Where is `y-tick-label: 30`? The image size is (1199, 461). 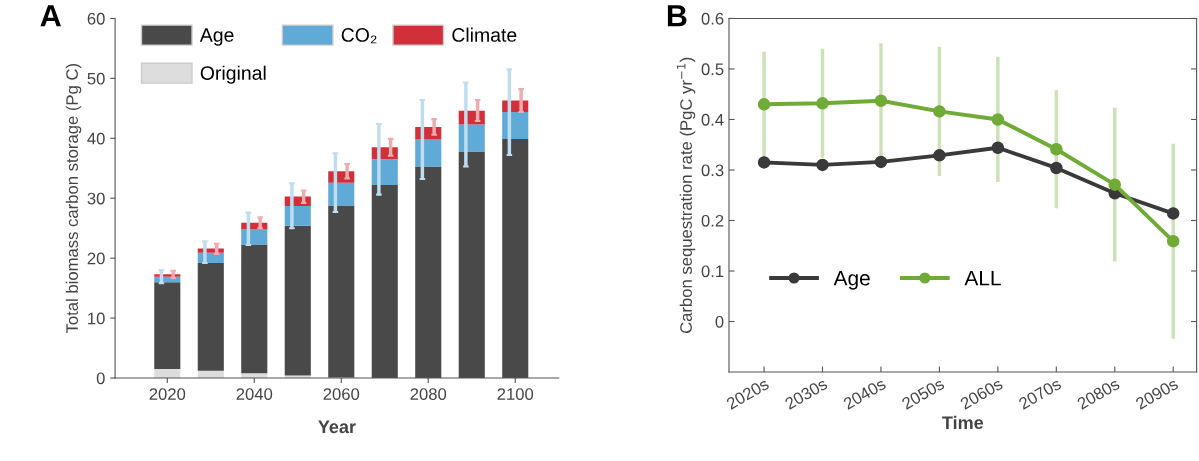 y-tick-label: 30 is located at coordinates (96, 198).